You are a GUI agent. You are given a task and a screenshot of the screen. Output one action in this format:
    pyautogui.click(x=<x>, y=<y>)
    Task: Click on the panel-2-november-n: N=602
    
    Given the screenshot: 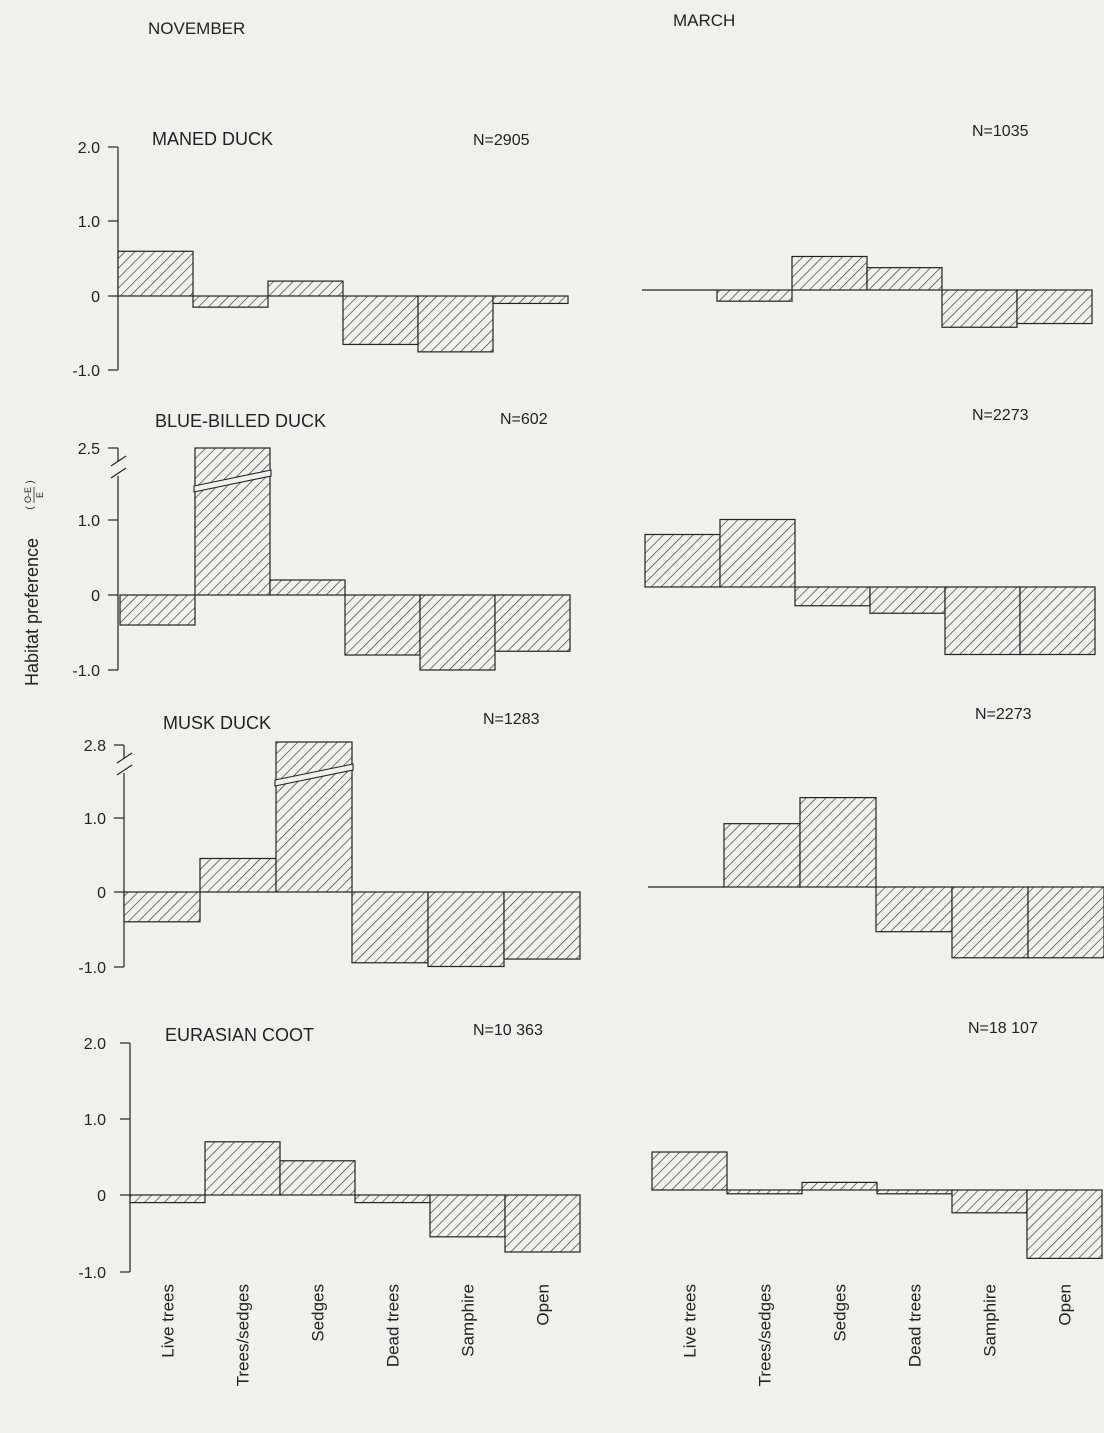 What is the action you would take?
    pyautogui.click(x=524, y=419)
    